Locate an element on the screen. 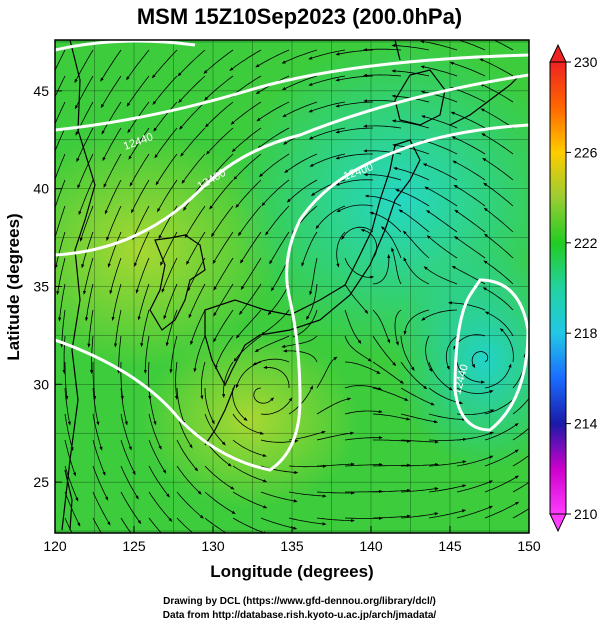 This screenshot has width=599, height=625. x-tick-label: 125 is located at coordinates (134, 546).